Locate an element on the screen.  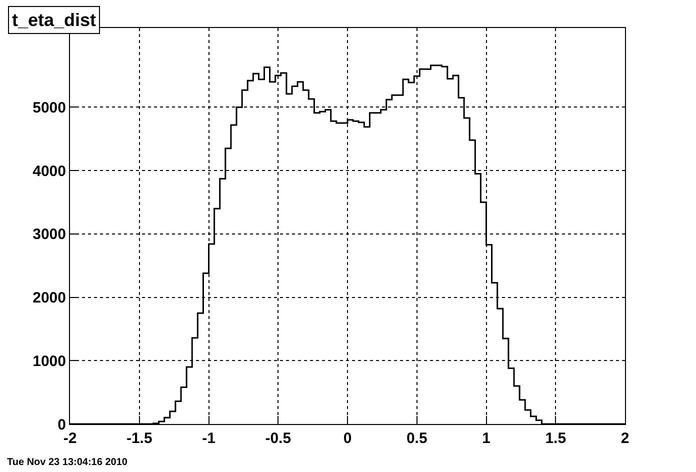
x-tick-label: -0.5 is located at coordinates (278, 438).